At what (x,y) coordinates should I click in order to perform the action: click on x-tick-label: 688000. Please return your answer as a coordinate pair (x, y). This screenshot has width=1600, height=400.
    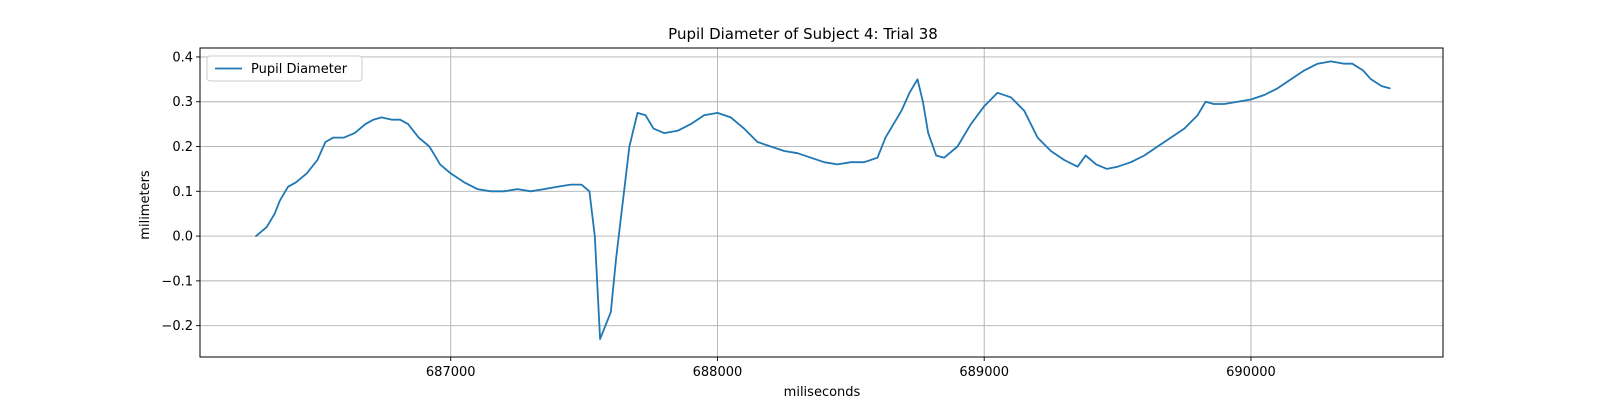
    Looking at the image, I should click on (718, 372).